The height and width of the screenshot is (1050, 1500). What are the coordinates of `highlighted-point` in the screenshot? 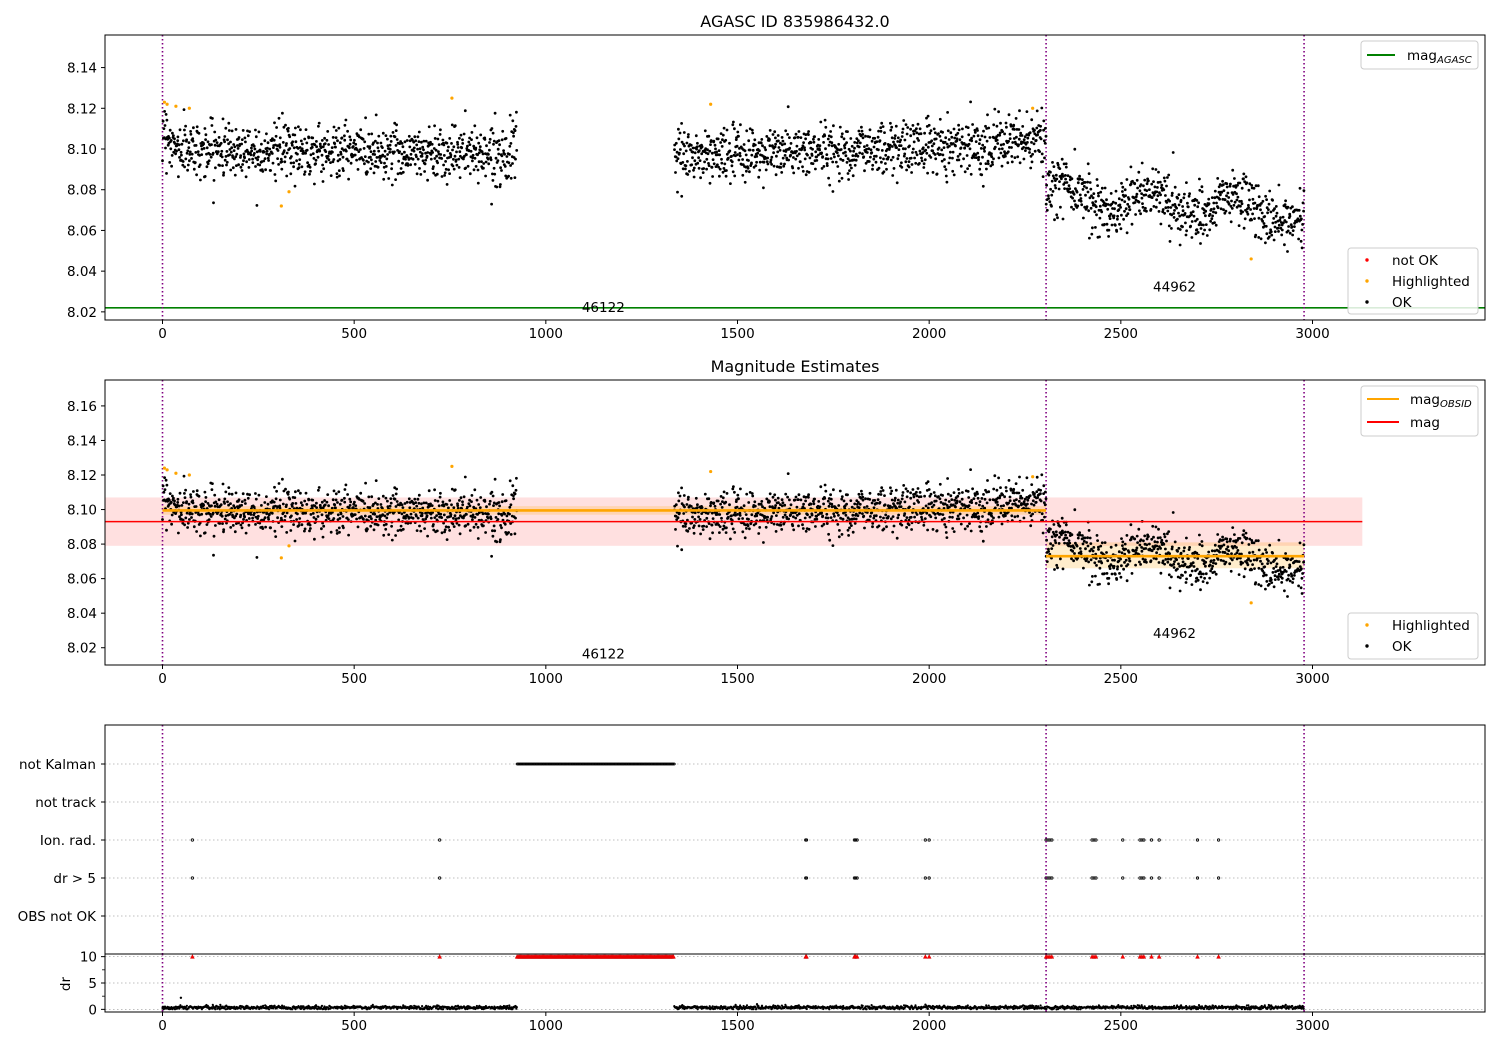 It's located at (1251, 259).